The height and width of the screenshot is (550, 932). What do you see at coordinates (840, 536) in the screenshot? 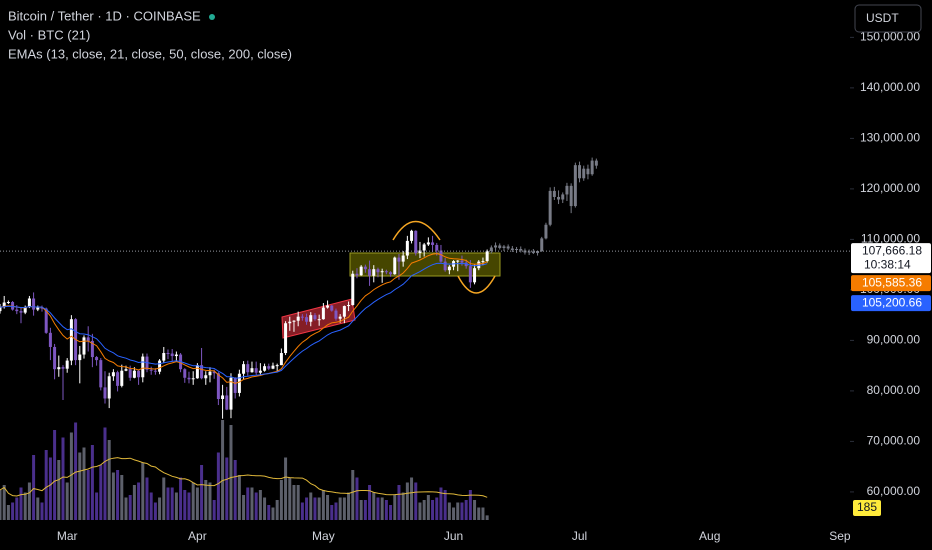
I see `x-tick-label: Sep` at bounding box center [840, 536].